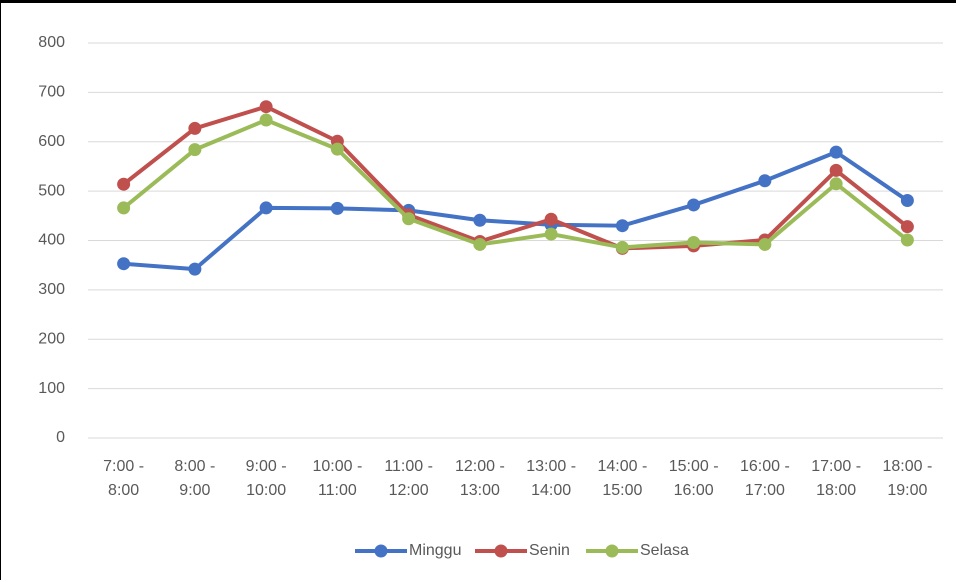 The image size is (956, 580). Describe the element at coordinates (51, 141) in the screenshot. I see `y-tick-label: 600` at that location.